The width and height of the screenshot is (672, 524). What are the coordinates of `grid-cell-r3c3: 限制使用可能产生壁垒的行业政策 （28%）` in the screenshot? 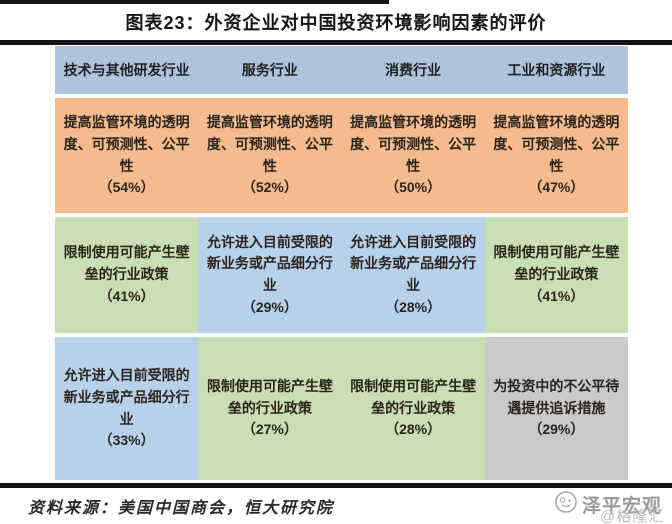 It's located at (413, 408).